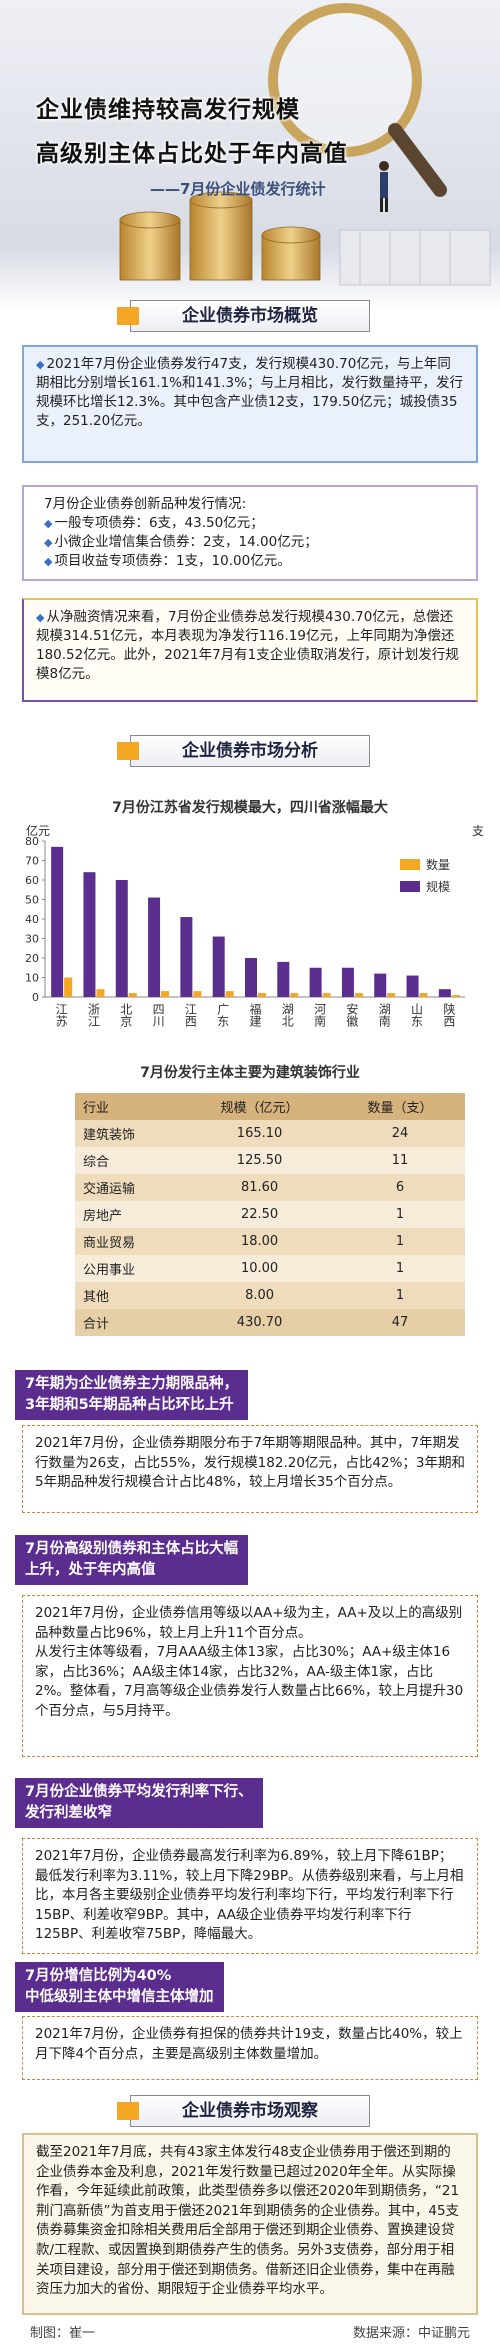 This screenshot has width=500, height=2350. What do you see at coordinates (130, 1106) in the screenshot?
I see `table-header-cell: 行业` at bounding box center [130, 1106].